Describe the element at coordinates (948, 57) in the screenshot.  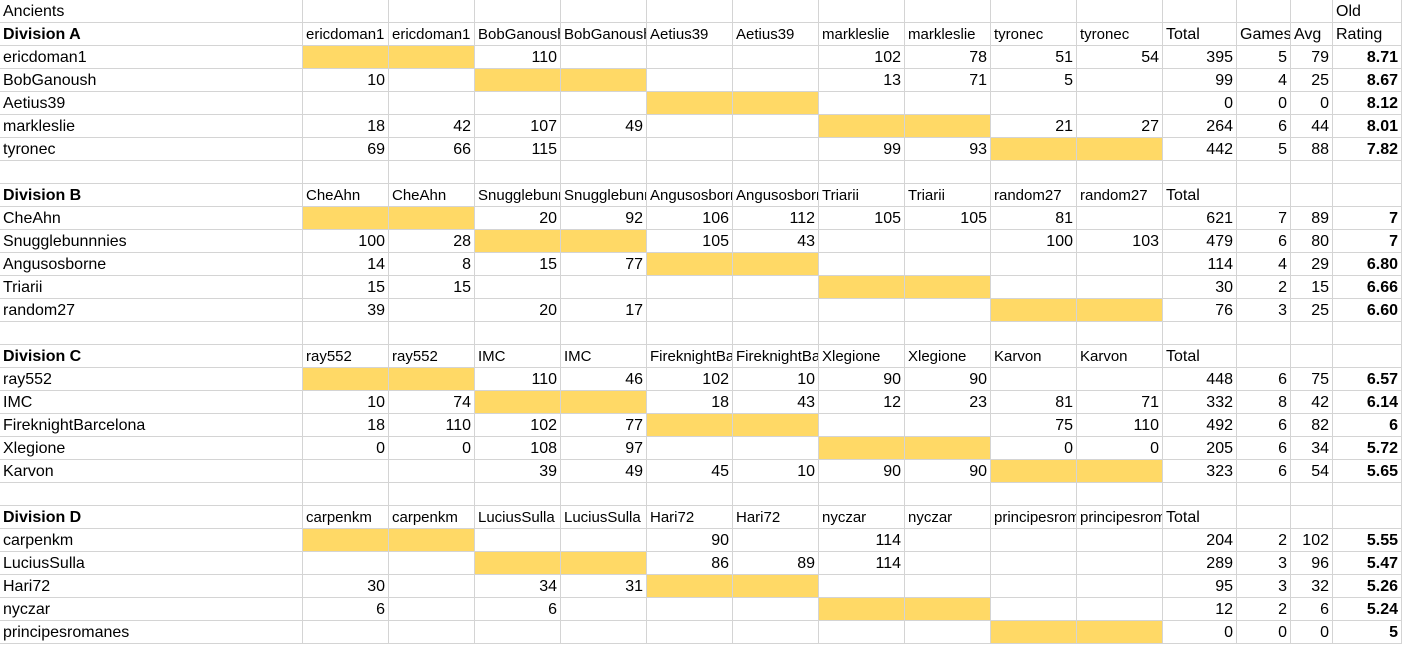
I see `score-cell: 78` at that location.